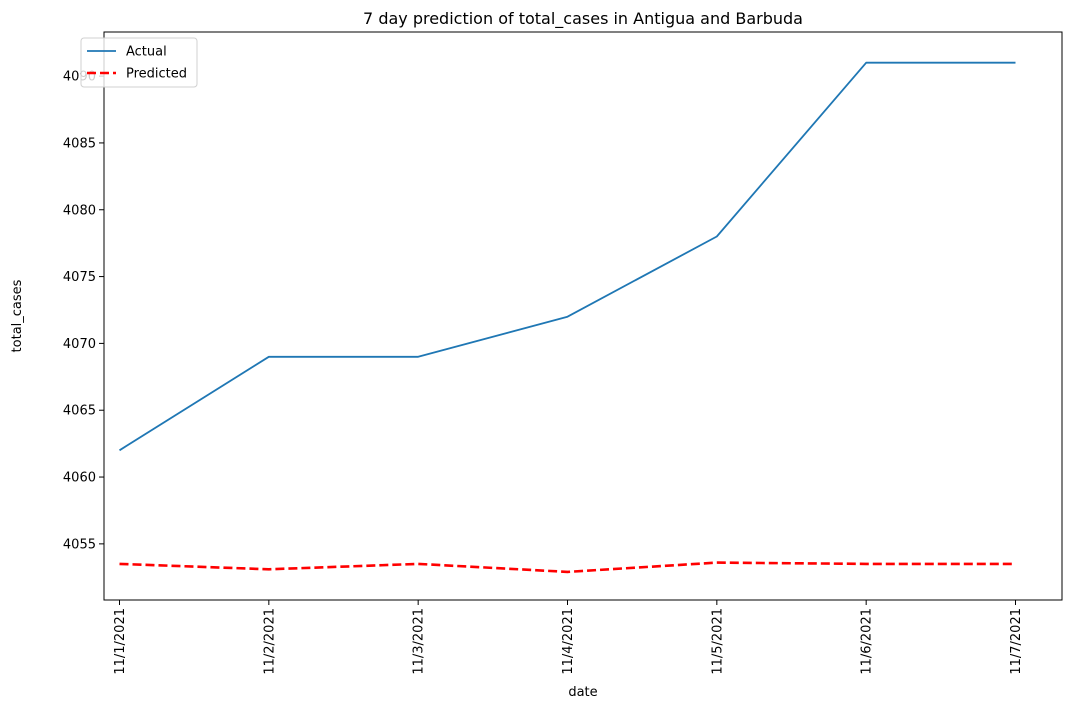 Image resolution: width=1070 pixels, height=709 pixels. What do you see at coordinates (567, 567) in the screenshot?
I see `series-line-predicted` at bounding box center [567, 567].